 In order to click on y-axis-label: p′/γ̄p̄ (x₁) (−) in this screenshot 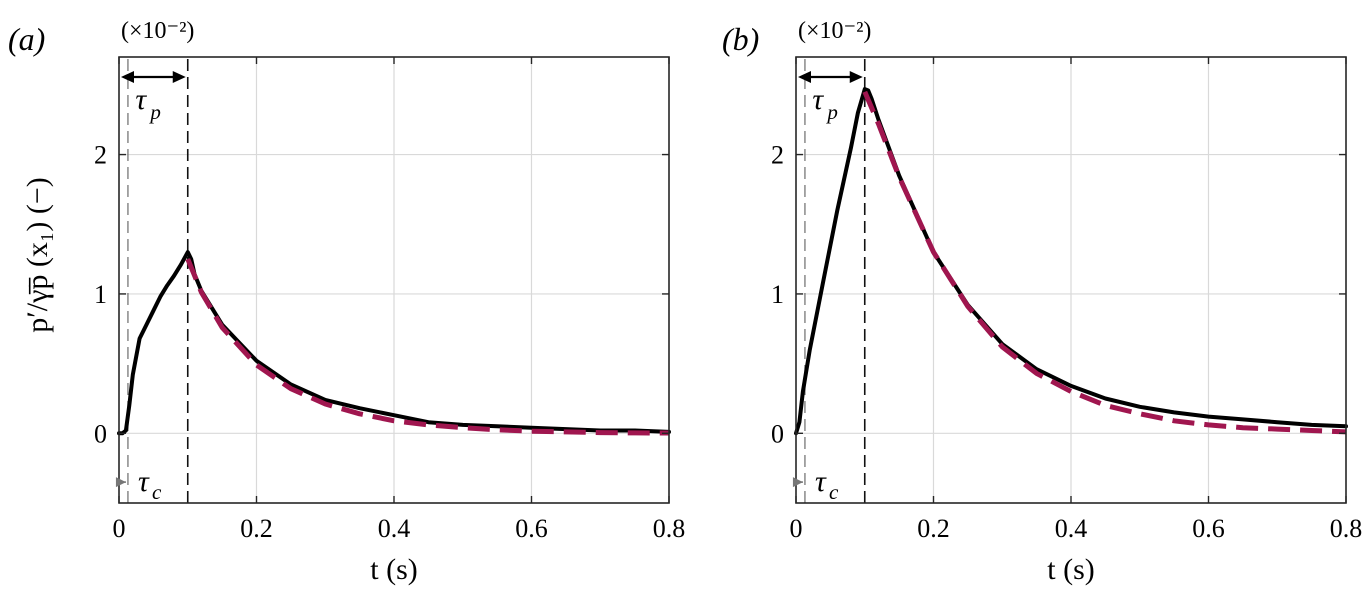, I will do `click(37, 255)`.